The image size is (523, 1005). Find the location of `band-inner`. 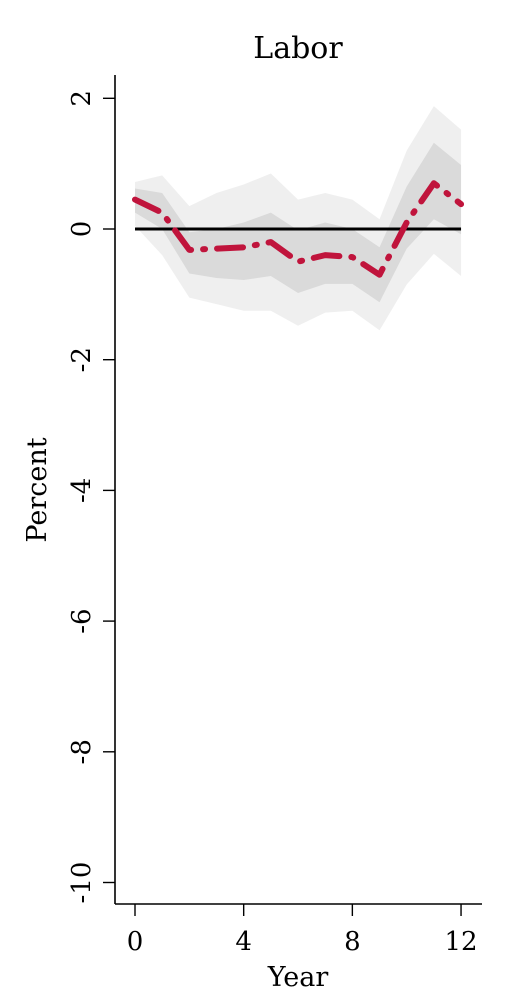

band-inner is located at coordinates (298, 222).